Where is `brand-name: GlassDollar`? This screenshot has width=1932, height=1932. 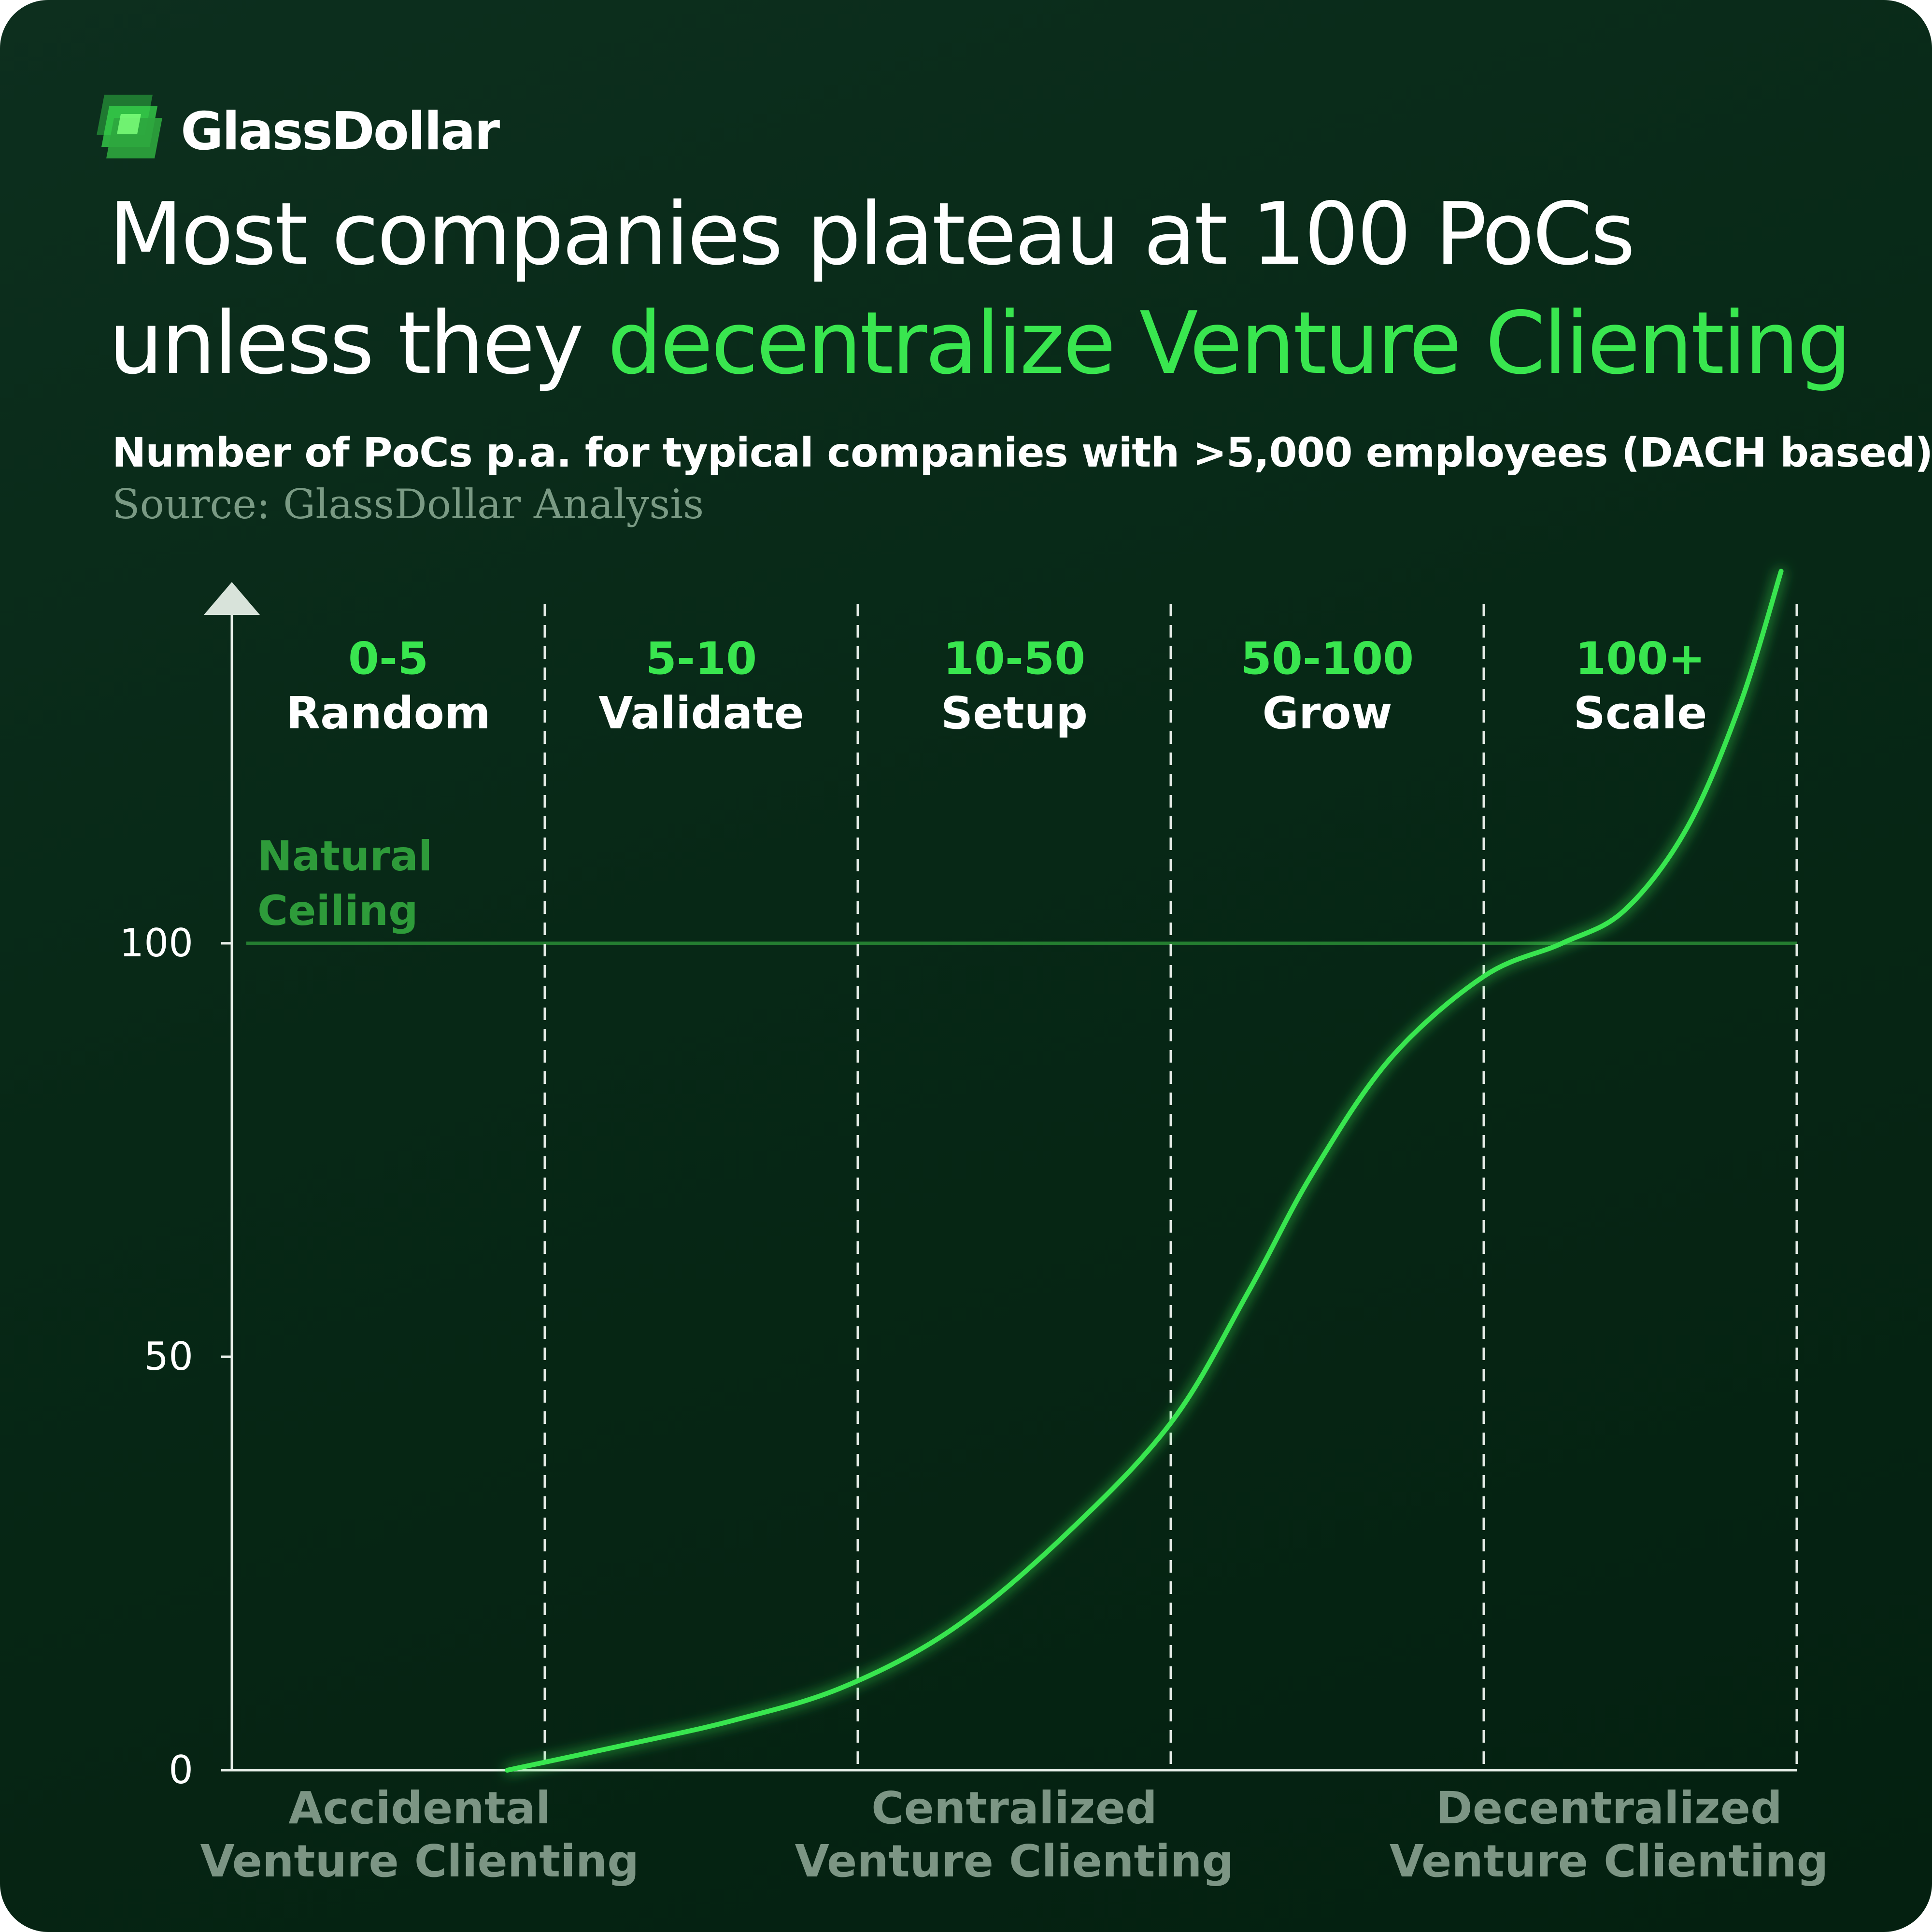
brand-name: GlassDollar is located at coordinates (340, 131).